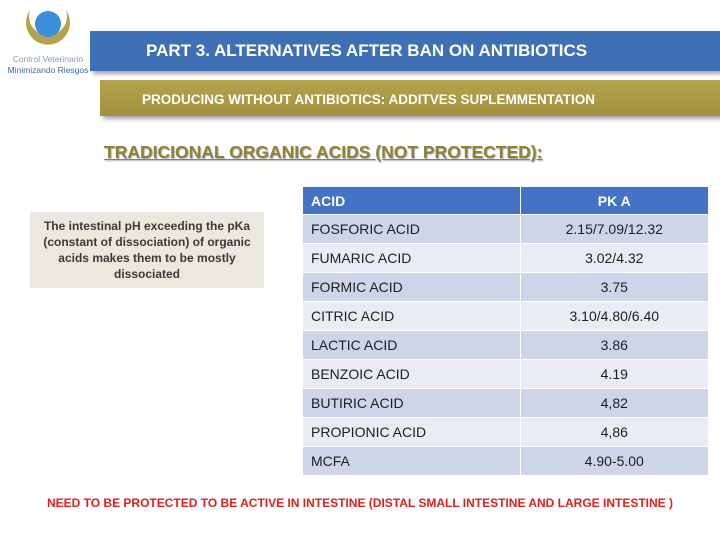 The height and width of the screenshot is (540, 720). What do you see at coordinates (48, 70) in the screenshot?
I see `logo-line-2: Minimizando Riesgos` at bounding box center [48, 70].